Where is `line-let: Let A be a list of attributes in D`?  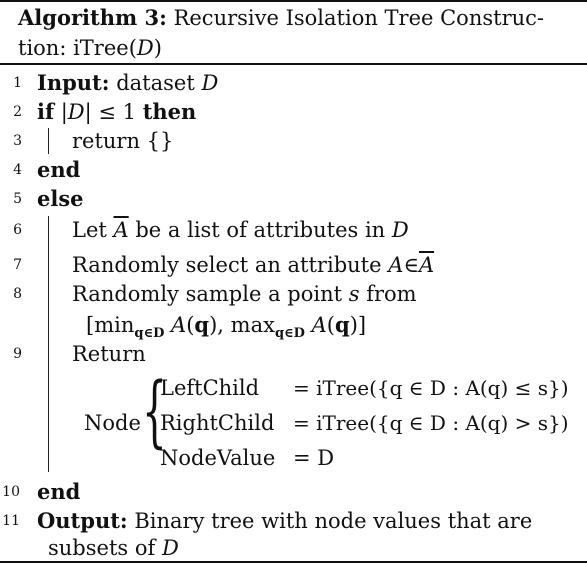 line-let: Let A be a list of attributes in D is located at coordinates (240, 230).